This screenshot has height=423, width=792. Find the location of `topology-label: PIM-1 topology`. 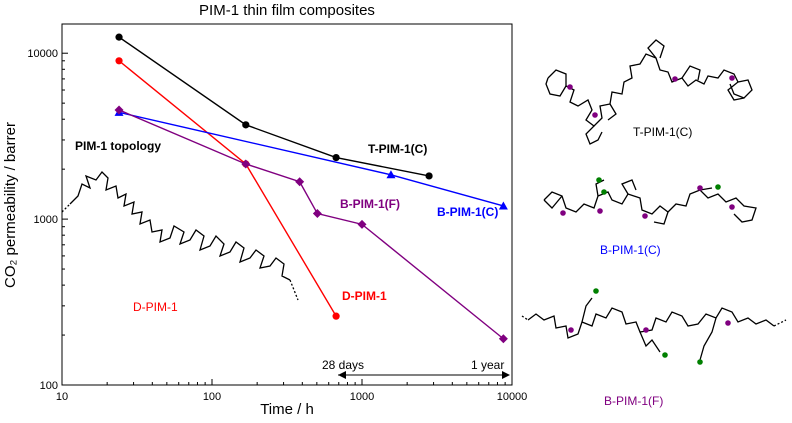

topology-label: PIM-1 topology is located at coordinates (118, 146).